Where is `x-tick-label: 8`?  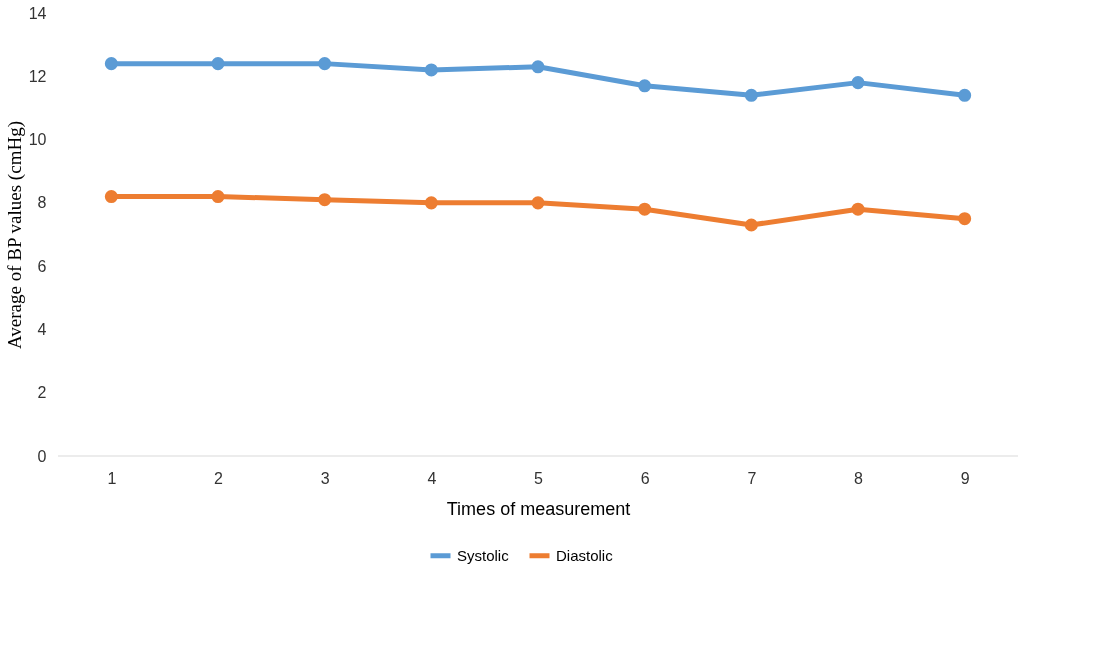 x-tick-label: 8 is located at coordinates (859, 478).